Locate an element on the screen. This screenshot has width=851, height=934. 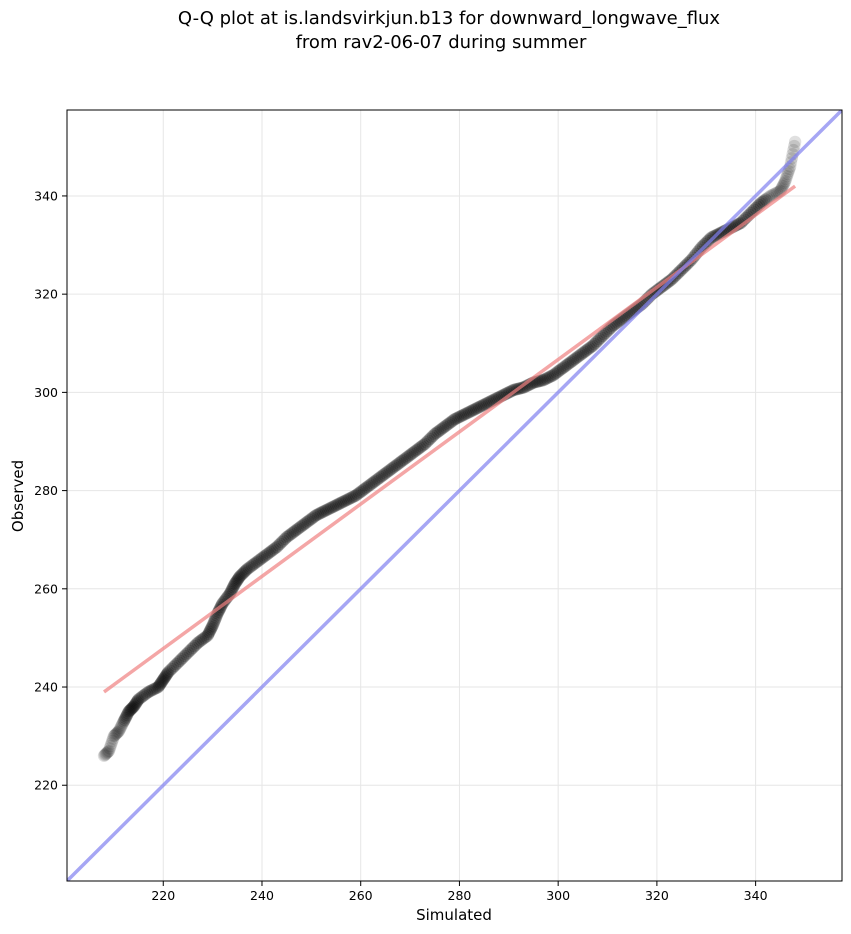
x-tick-label: 340 is located at coordinates (756, 895).